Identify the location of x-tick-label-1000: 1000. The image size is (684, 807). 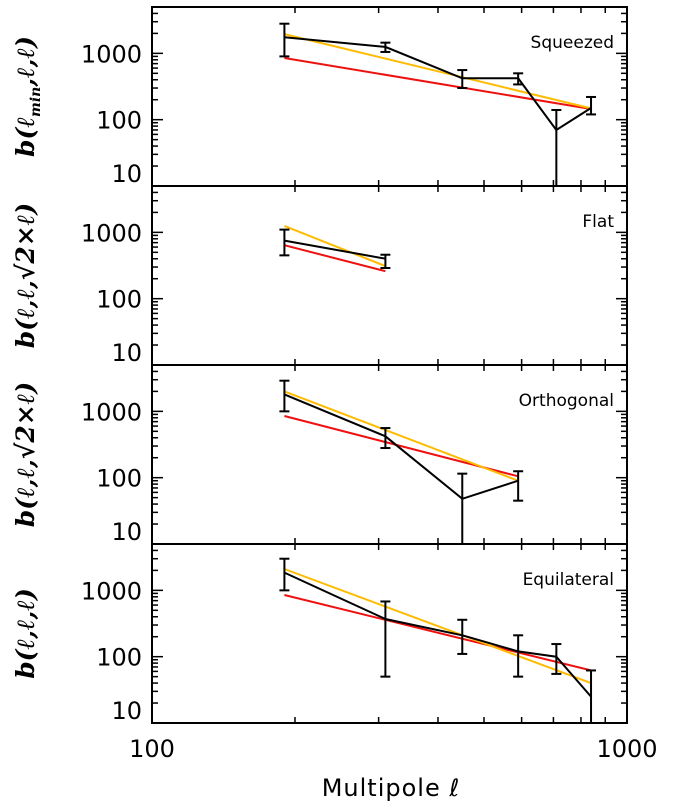
(626, 749).